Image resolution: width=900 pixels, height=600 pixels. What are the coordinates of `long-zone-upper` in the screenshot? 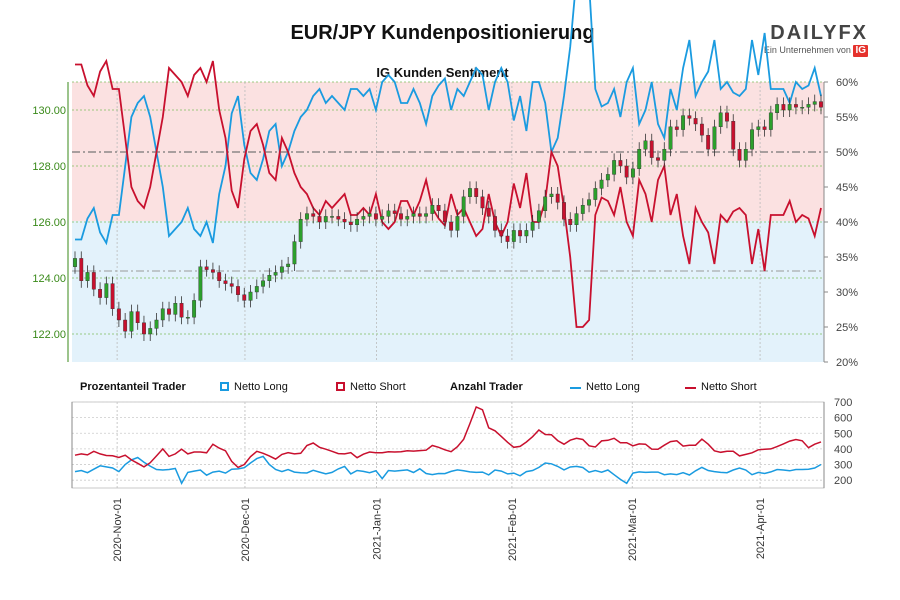 It's located at (448, 246).